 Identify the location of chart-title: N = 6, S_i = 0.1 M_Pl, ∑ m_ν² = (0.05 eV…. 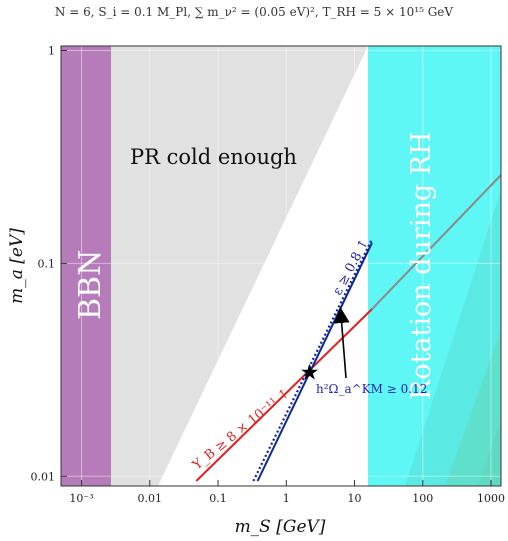
(254, 12).